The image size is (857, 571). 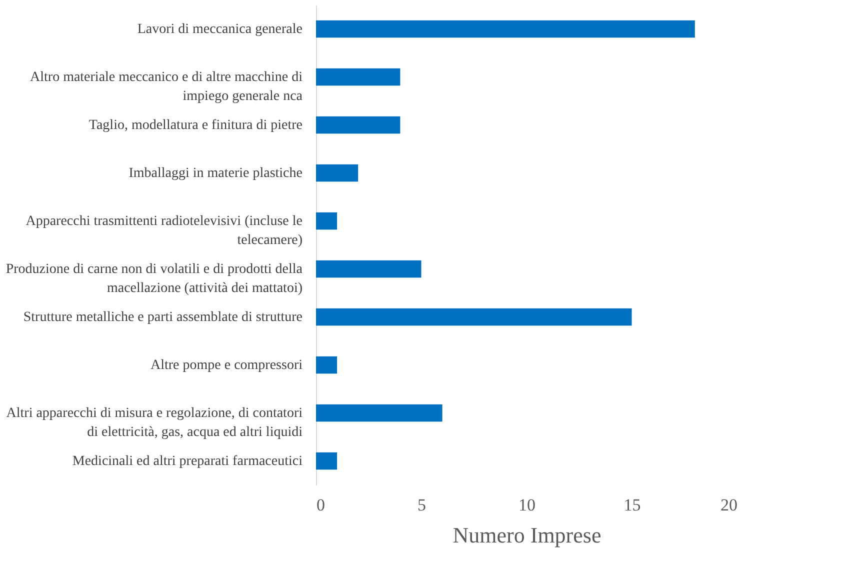 I want to click on x-axis-title: Numero Imprese, so click(x=527, y=535).